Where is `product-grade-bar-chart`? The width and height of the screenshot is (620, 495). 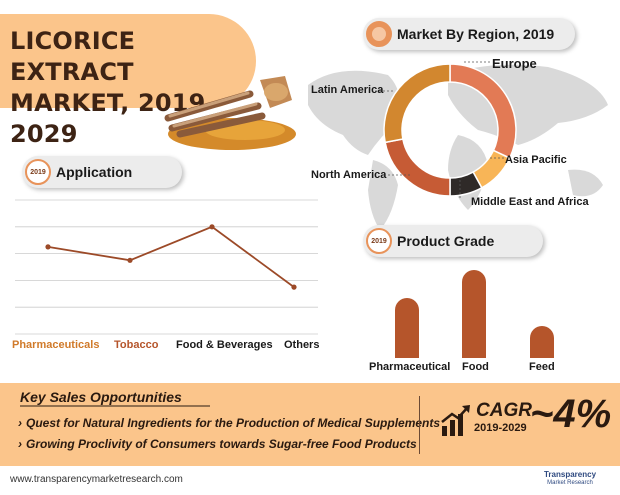
product-grade-bar-chart is located at coordinates (474, 314).